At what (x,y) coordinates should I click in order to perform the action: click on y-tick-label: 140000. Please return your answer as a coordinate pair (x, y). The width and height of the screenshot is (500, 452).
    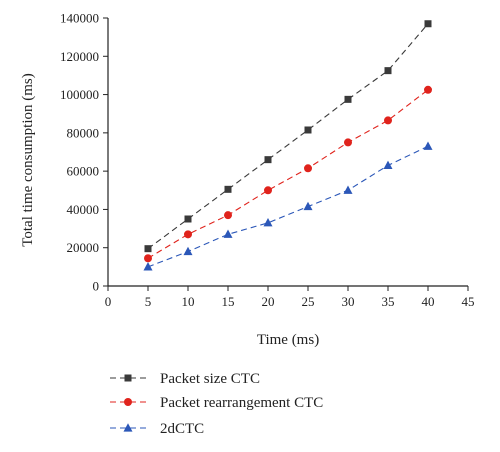
    Looking at the image, I should click on (79, 18).